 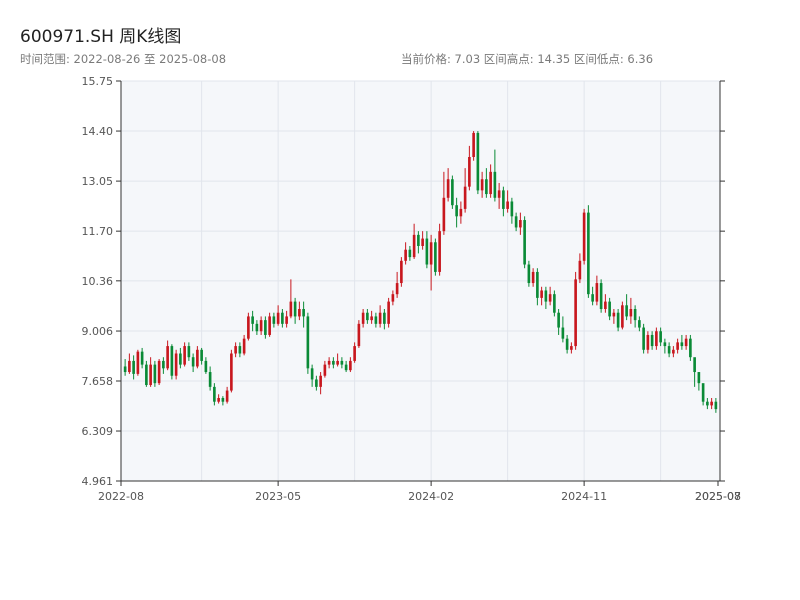 What do you see at coordinates (431, 496) in the screenshot?
I see `x-tick-label: 2024-02` at bounding box center [431, 496].